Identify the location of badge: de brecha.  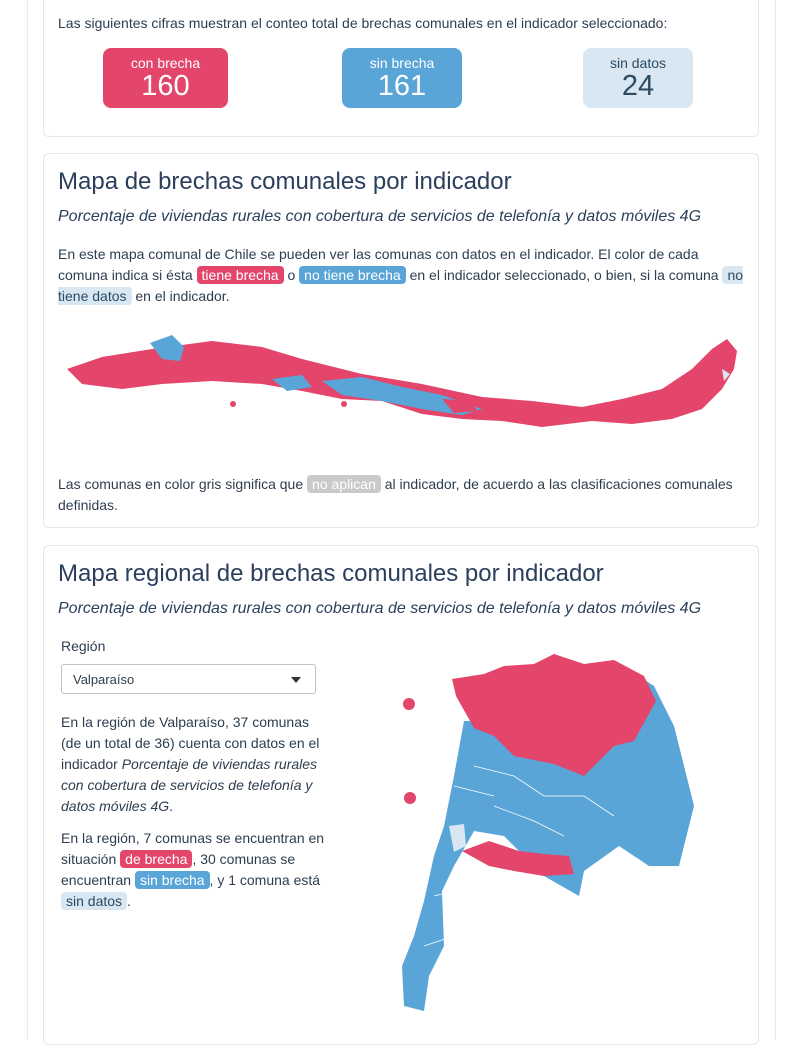
(156, 859).